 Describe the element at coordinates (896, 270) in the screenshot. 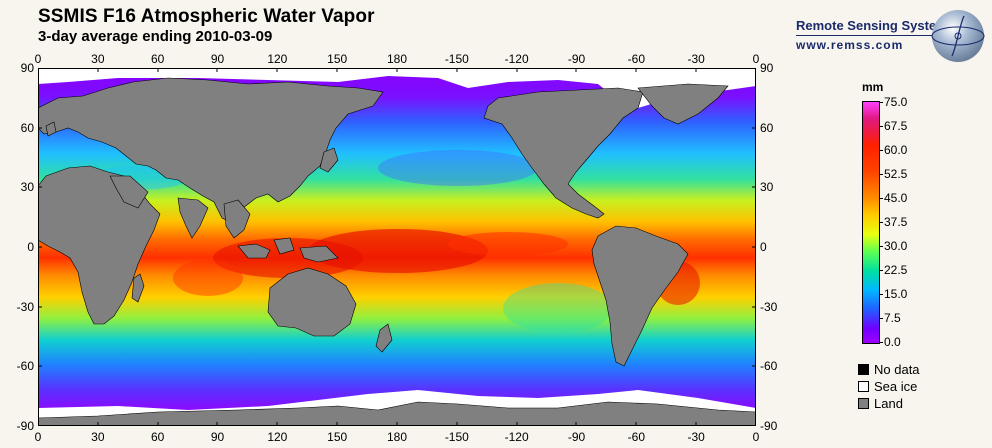

I see `colorbar-tick-label: 22.5` at that location.